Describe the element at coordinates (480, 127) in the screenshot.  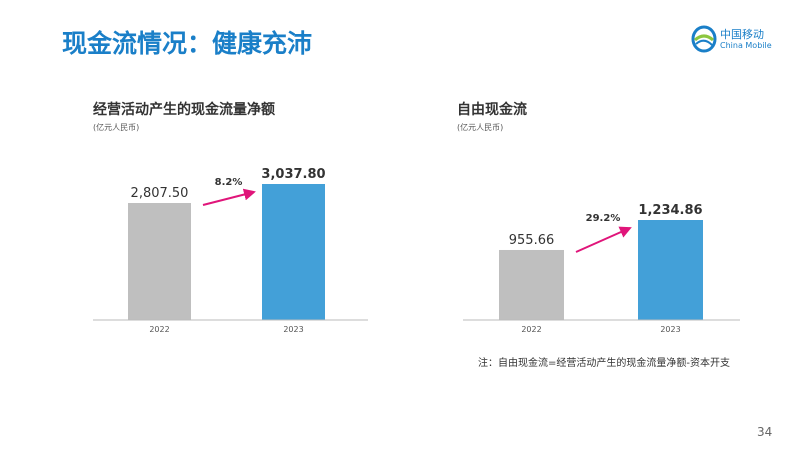
I see `chart2-unit: (亿元人民币)` at that location.